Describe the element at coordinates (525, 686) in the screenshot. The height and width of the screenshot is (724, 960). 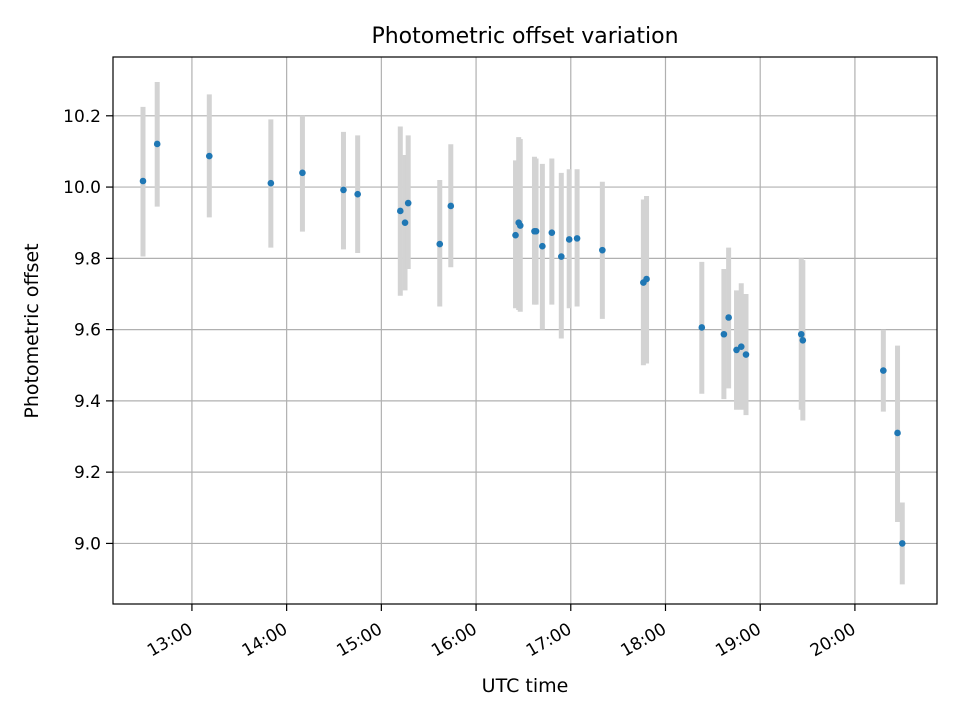
I see `x-axis-label: UTC time` at that location.